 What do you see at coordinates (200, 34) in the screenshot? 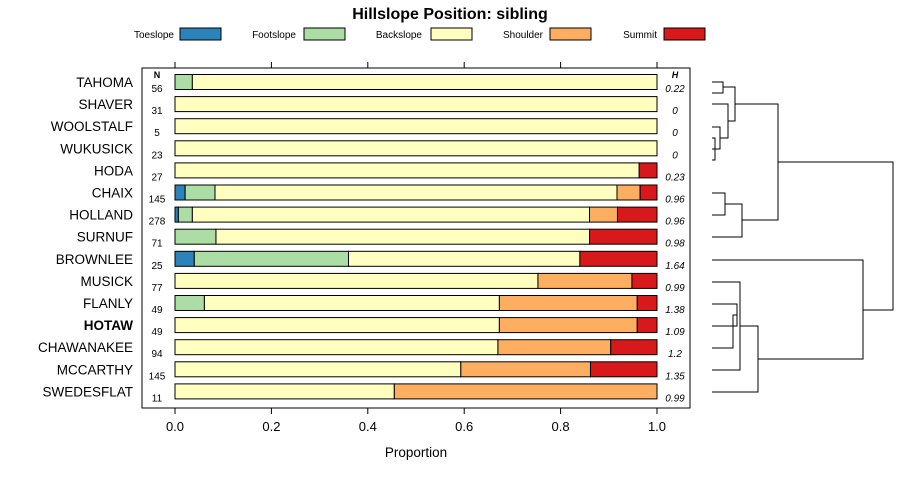
I see `legend-swatch-toeslope` at bounding box center [200, 34].